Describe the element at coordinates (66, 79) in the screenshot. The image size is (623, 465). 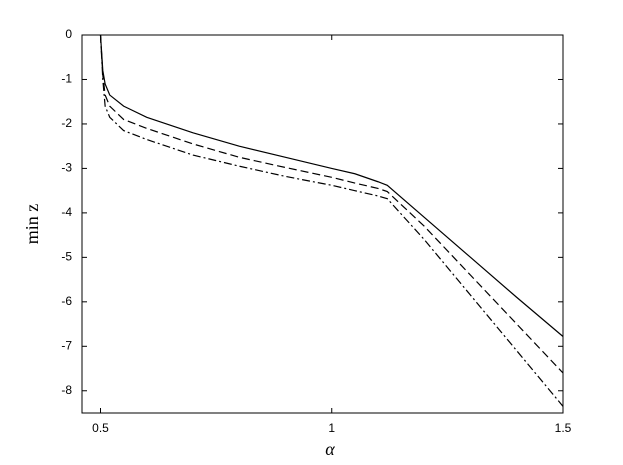
I see `y-tick-label: -1` at that location.